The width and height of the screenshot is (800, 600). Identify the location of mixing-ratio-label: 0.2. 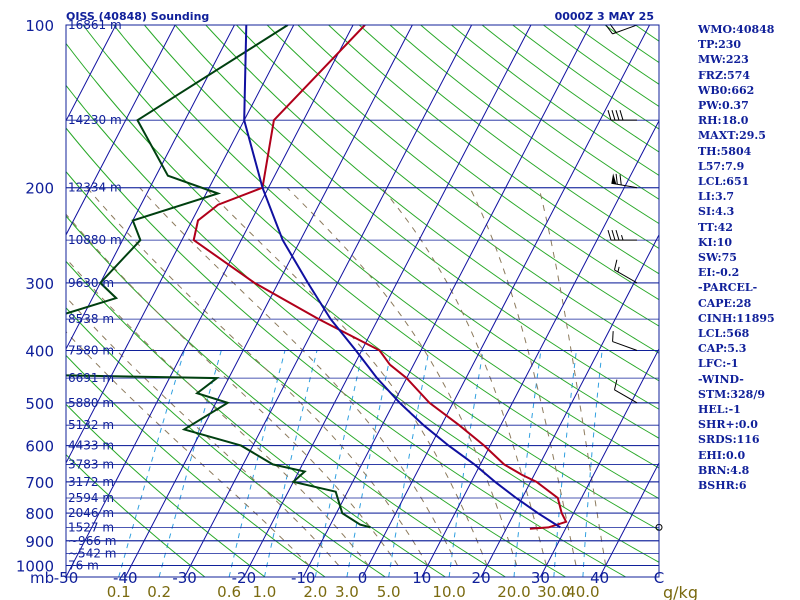
(159, 591).